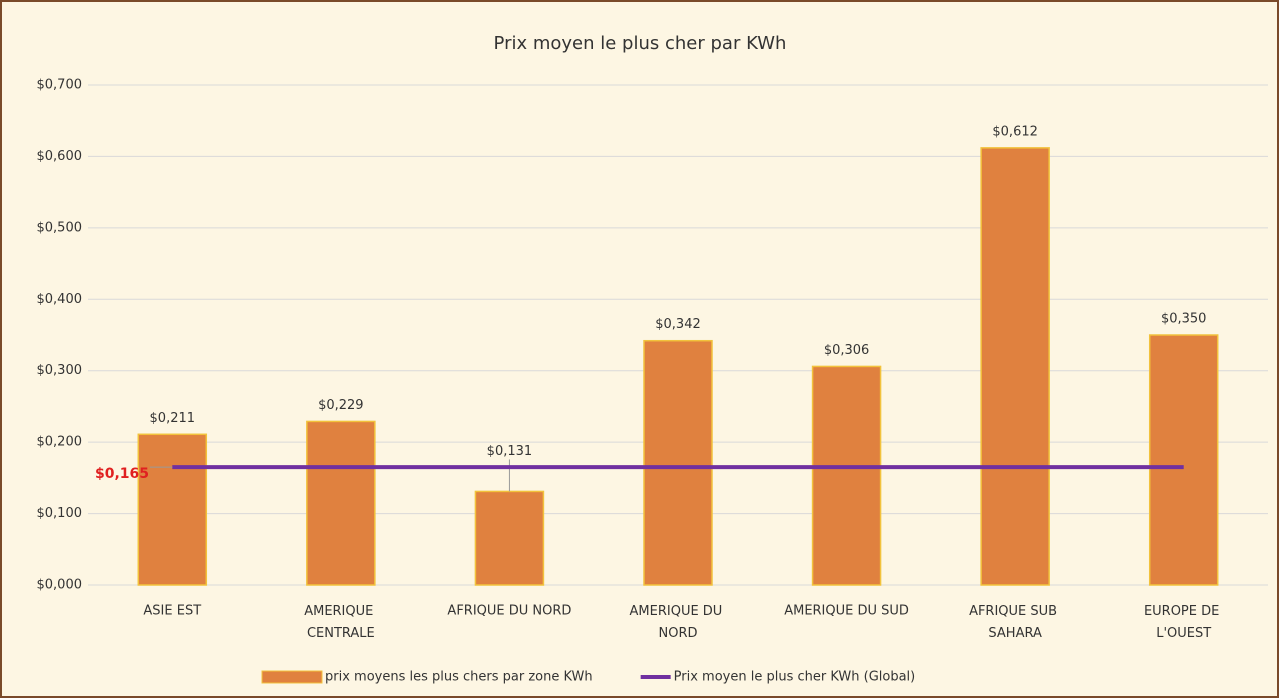 The width and height of the screenshot is (1279, 698). What do you see at coordinates (640, 43) in the screenshot?
I see `chart-title: Prix moyen le plus cher par KWh` at bounding box center [640, 43].